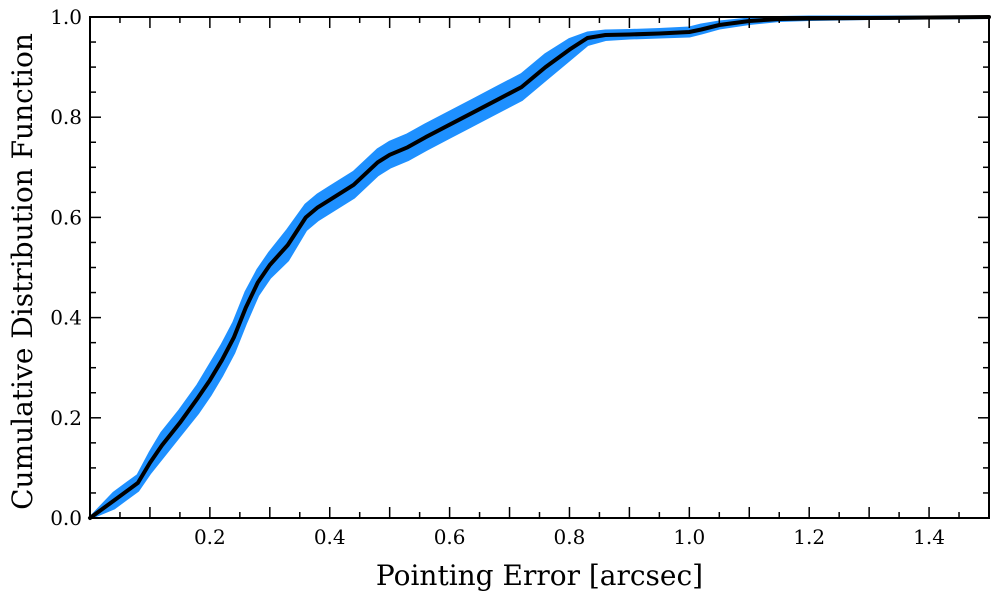  Describe the element at coordinates (66, 318) in the screenshot. I see `y-tick-label: 0.4` at that location.